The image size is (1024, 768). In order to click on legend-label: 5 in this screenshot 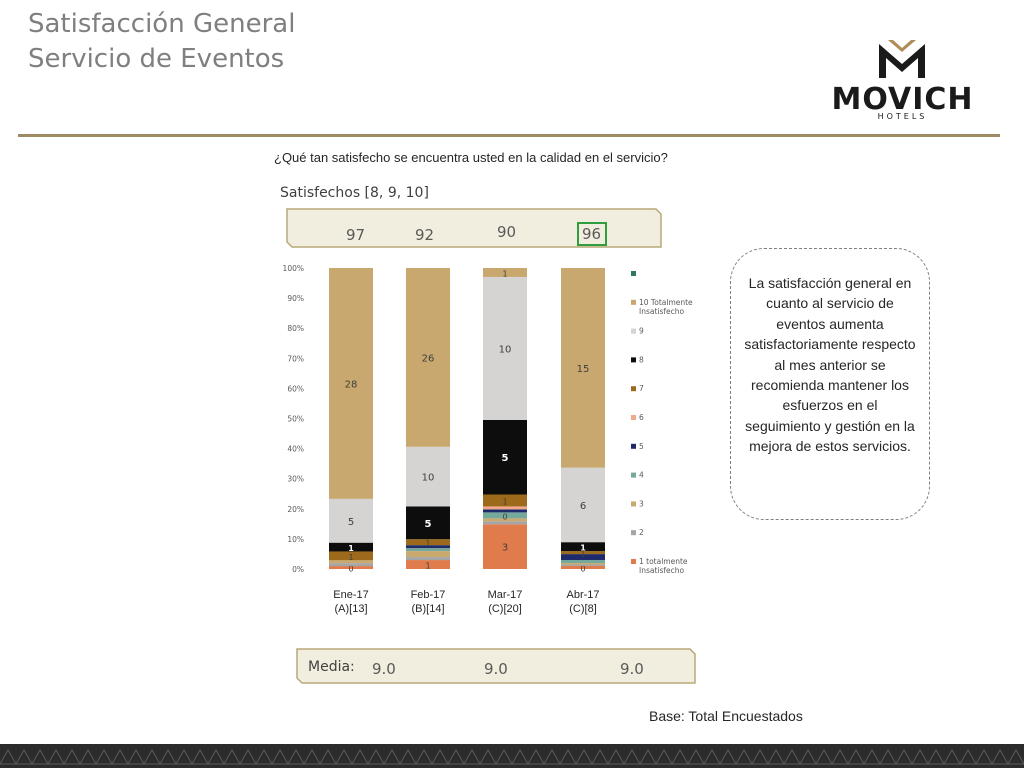, I will do `click(641, 446)`.